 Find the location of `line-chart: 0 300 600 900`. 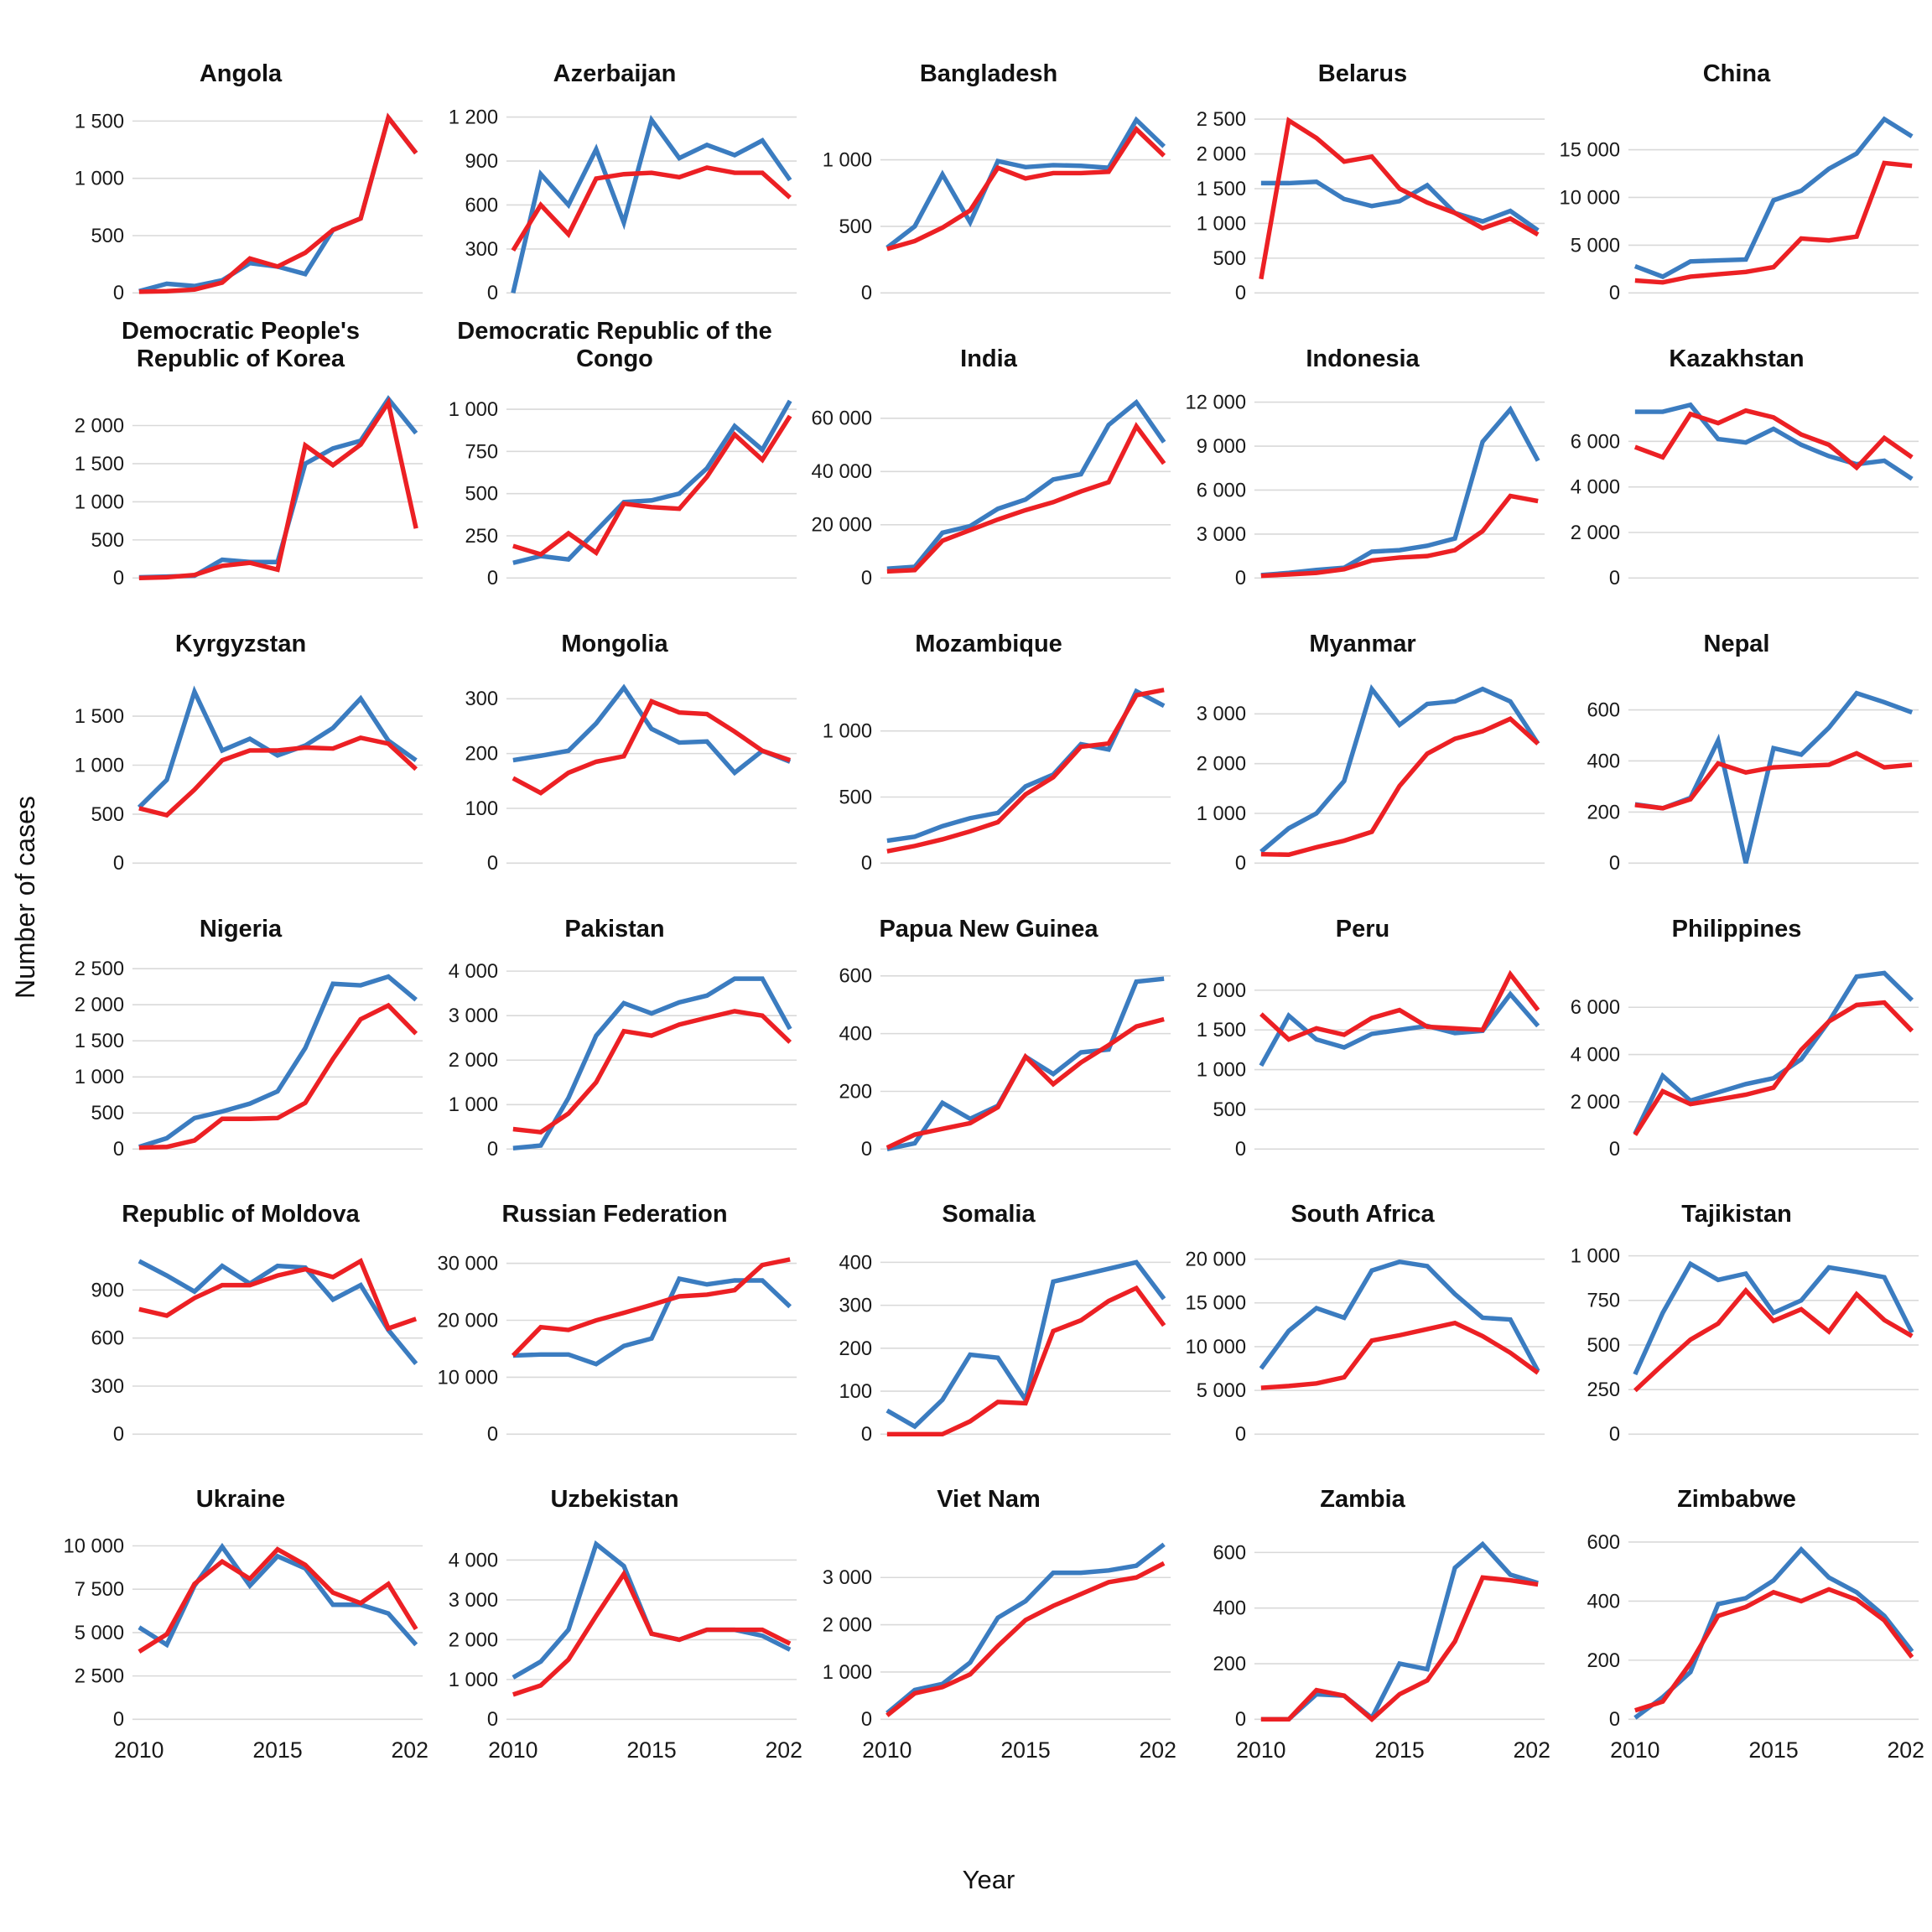

line-chart: 0 300 600 900 is located at coordinates (257, 1351).